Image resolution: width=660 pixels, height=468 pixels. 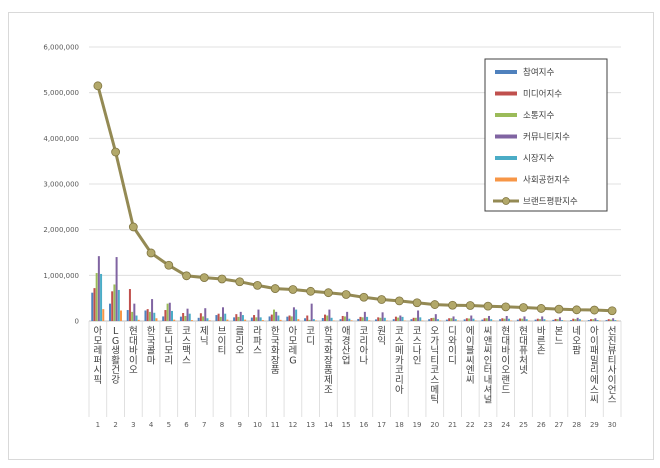 I want to click on rank-label: 22, so click(x=470, y=425).